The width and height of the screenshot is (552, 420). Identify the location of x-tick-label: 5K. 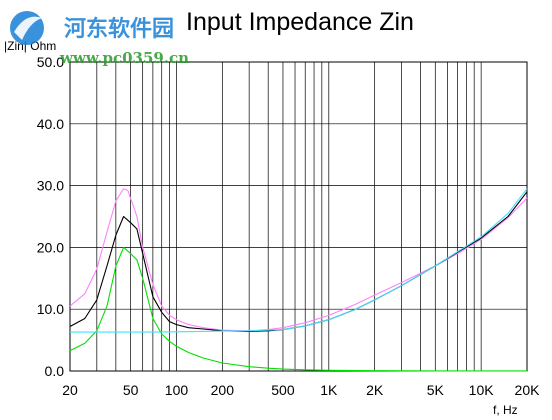
(436, 390).